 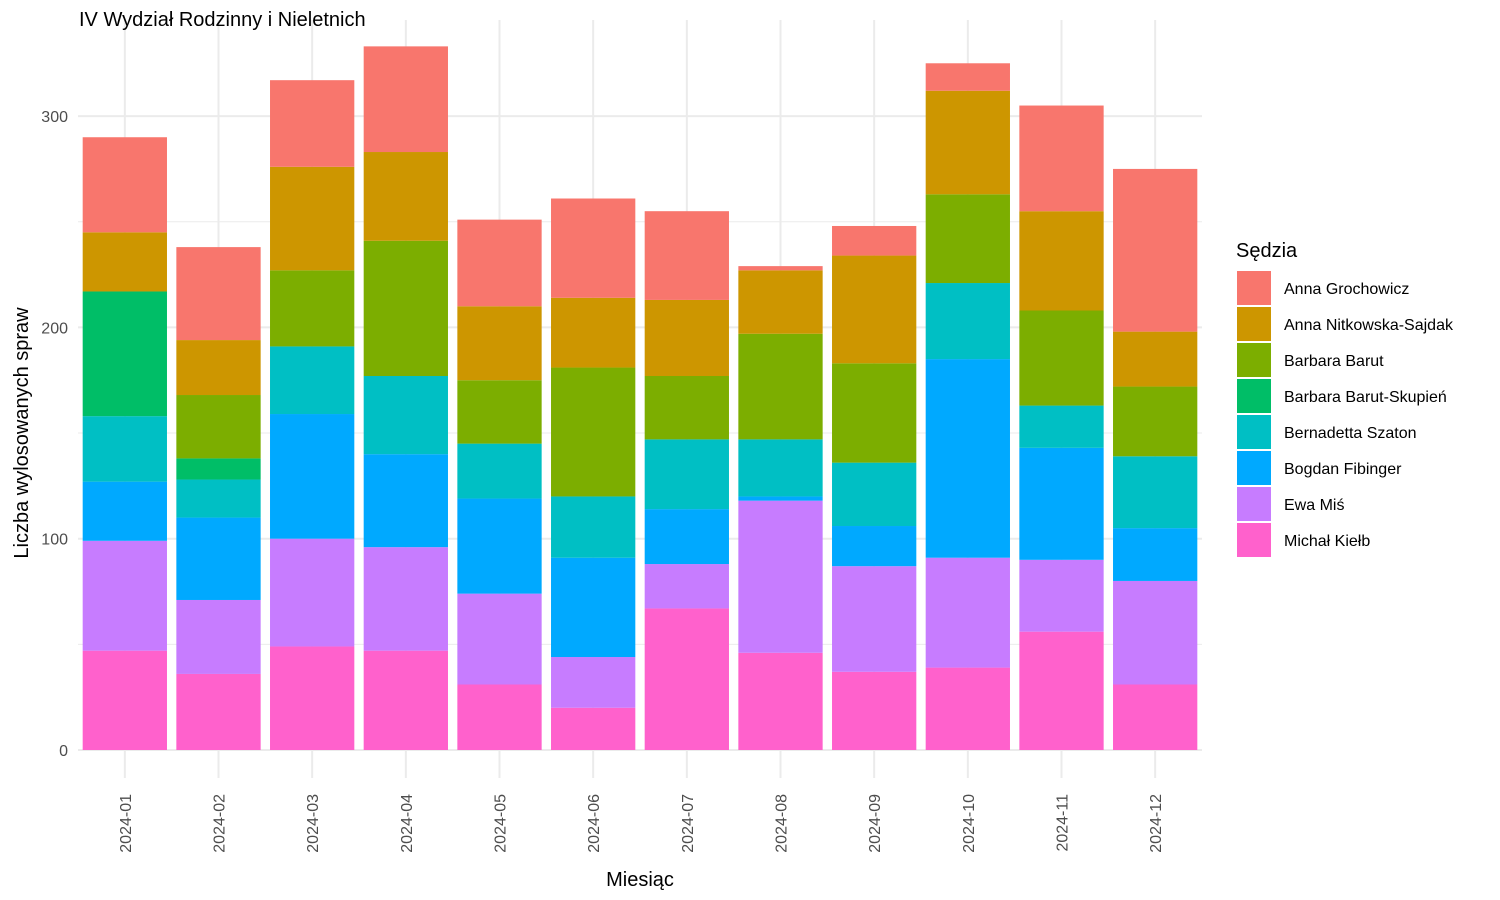 I want to click on legend-label: Ewa Miś, so click(x=1314, y=505).